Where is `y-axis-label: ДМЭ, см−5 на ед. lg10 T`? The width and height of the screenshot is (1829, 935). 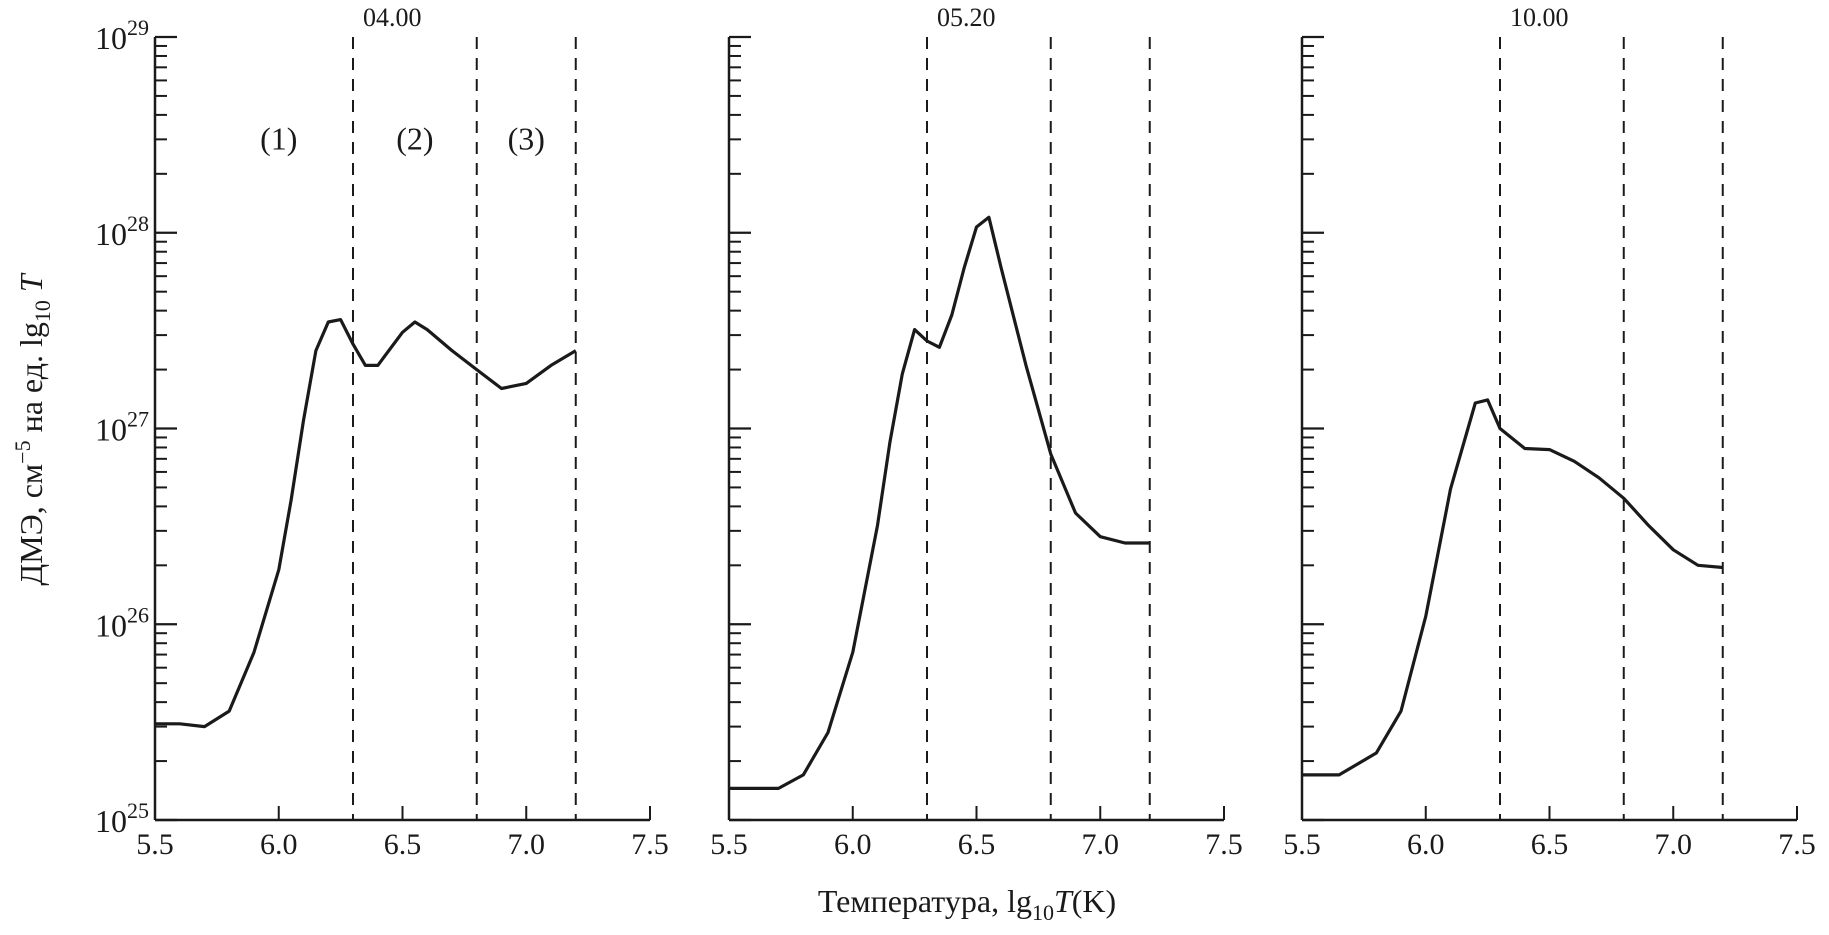
y-axis-label: ДМЭ, см−5 на ед. lg10 T is located at coordinates (32, 429).